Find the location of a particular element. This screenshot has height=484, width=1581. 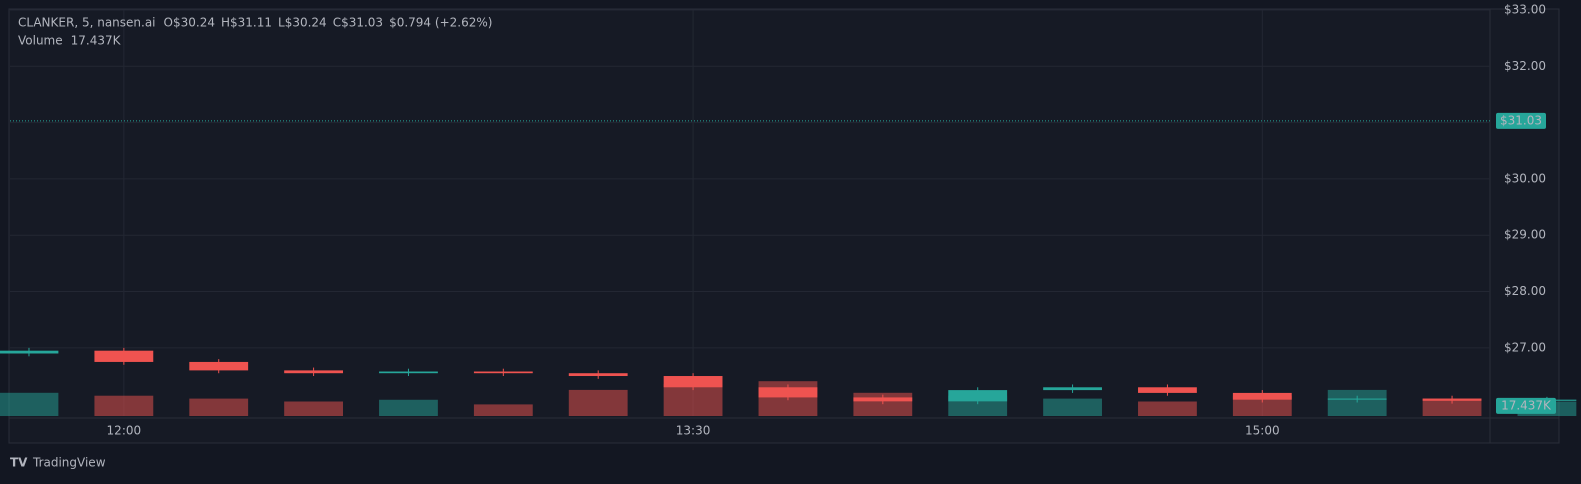

volume-value: 17.437K is located at coordinates (96, 41).